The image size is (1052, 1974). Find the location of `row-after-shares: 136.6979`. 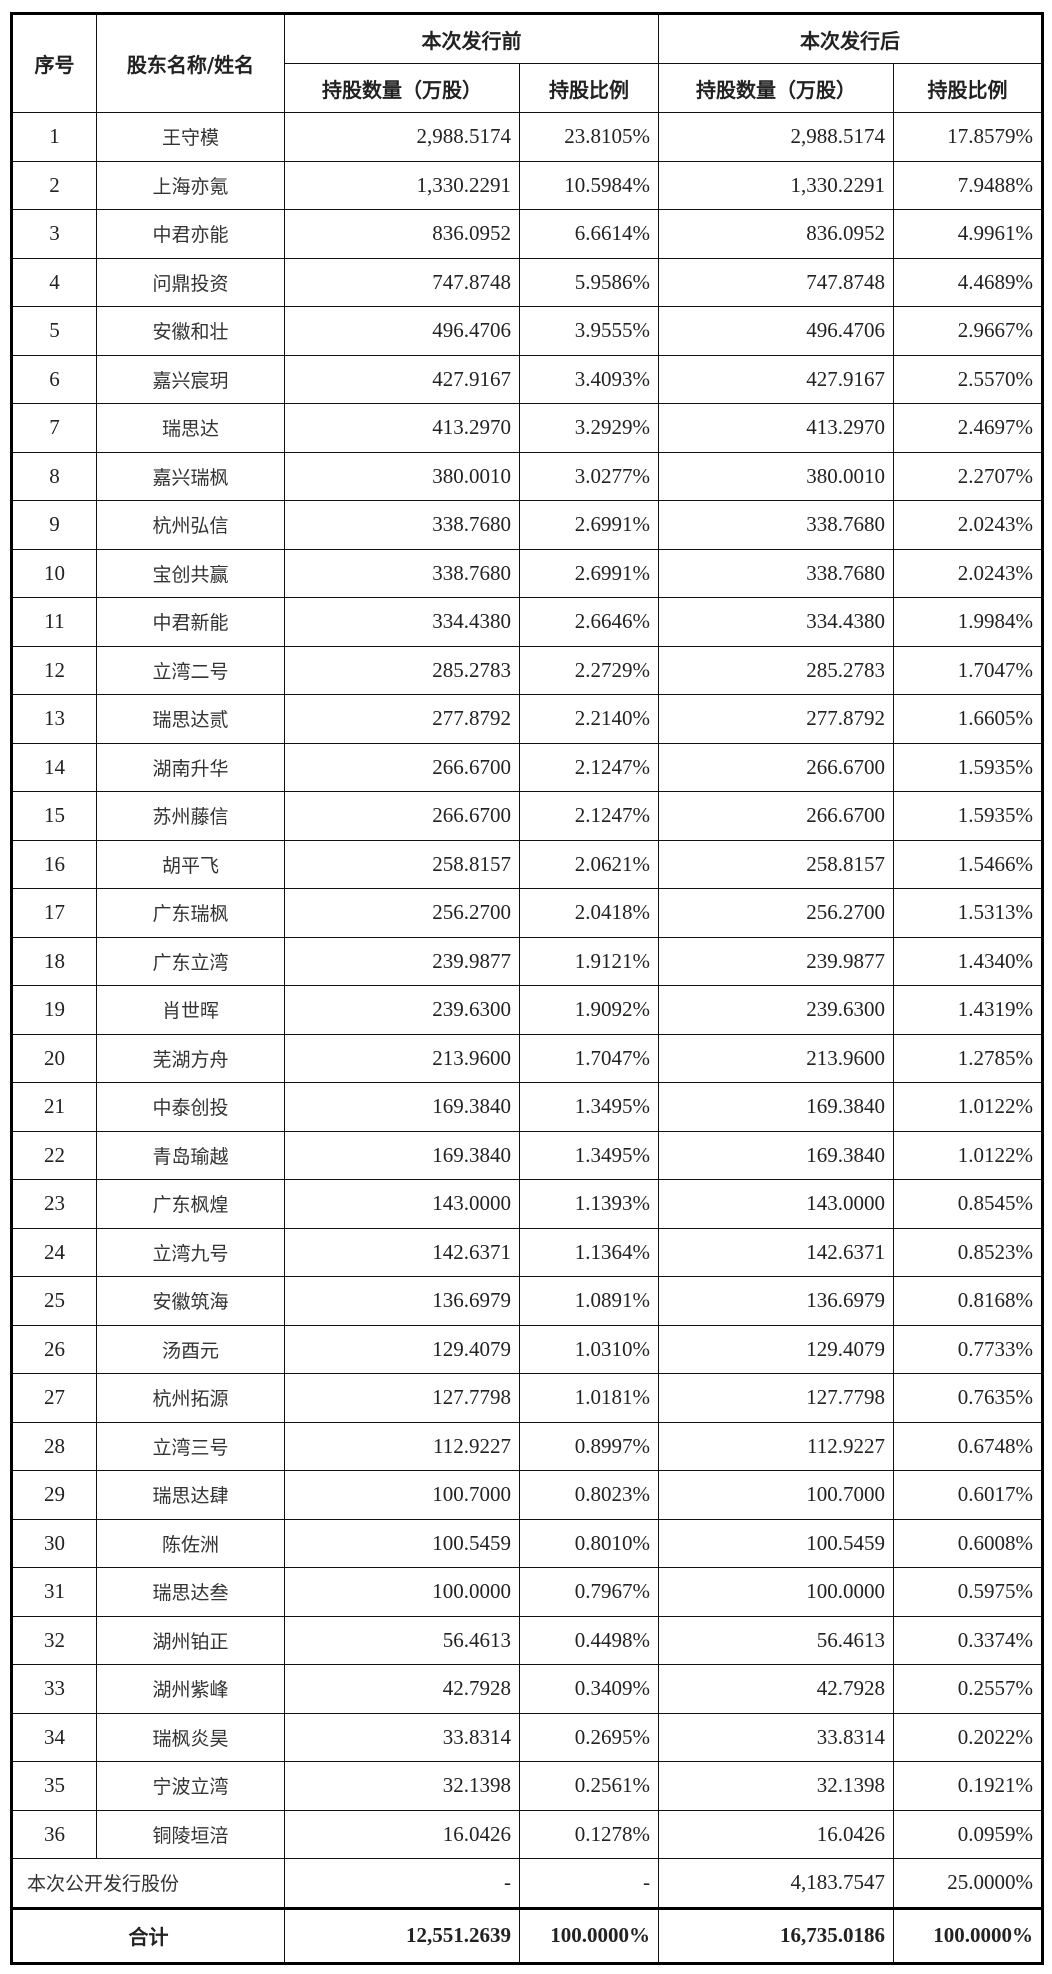

row-after-shares: 136.6979 is located at coordinates (776, 1301).